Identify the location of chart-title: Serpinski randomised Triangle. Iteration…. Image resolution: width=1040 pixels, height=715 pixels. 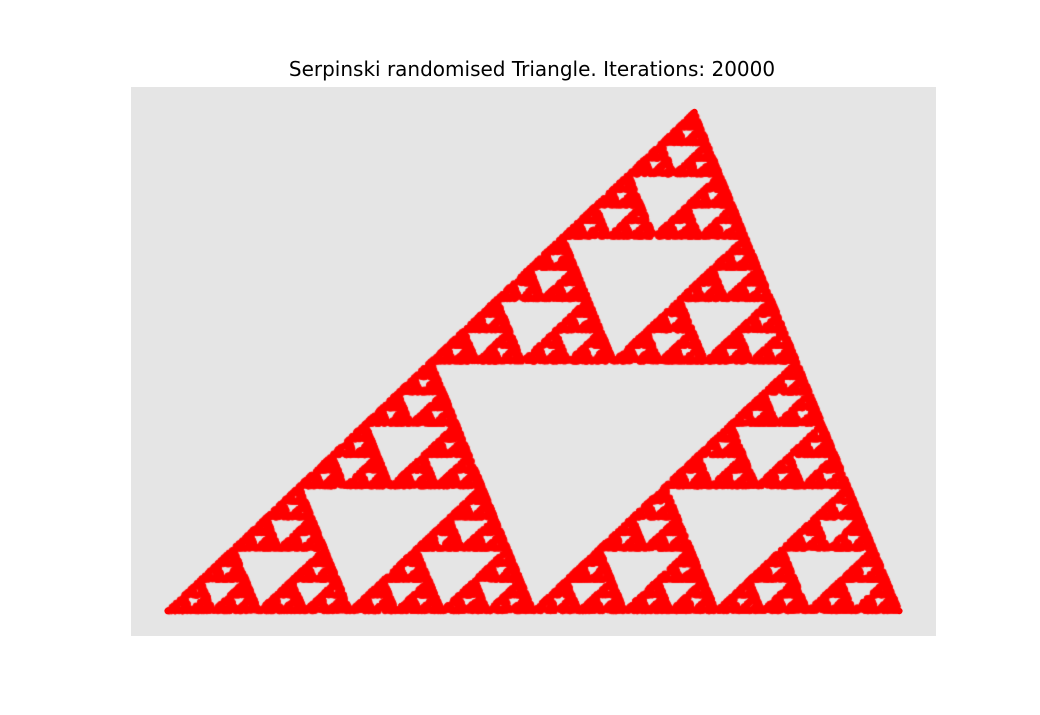
(532, 69).